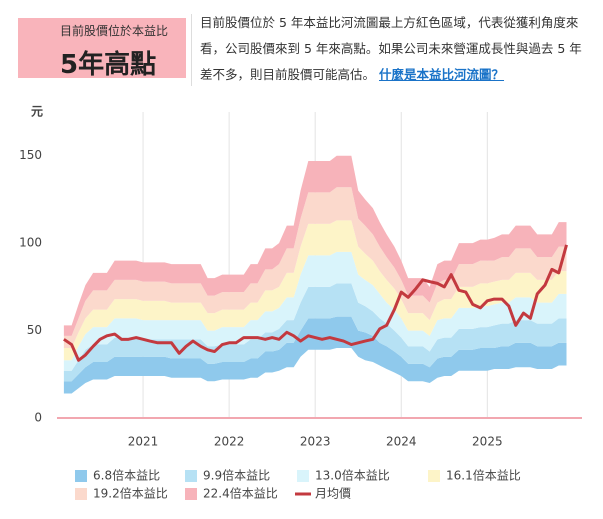  I want to click on legend-label: 13.0倍本益比, so click(352, 475).